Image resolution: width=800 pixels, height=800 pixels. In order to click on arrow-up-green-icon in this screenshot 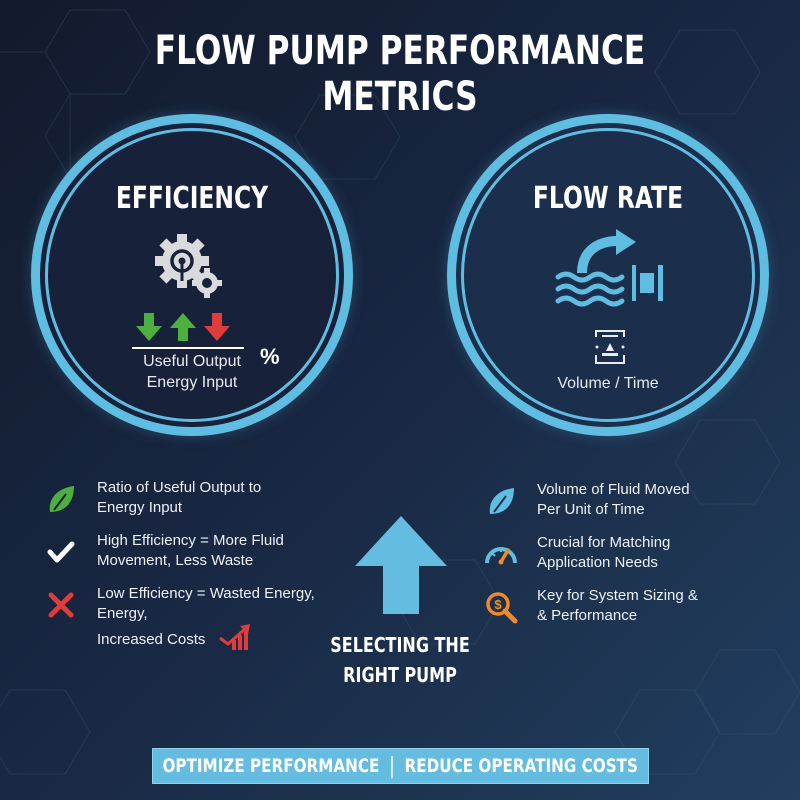, I will do `click(183, 327)`.